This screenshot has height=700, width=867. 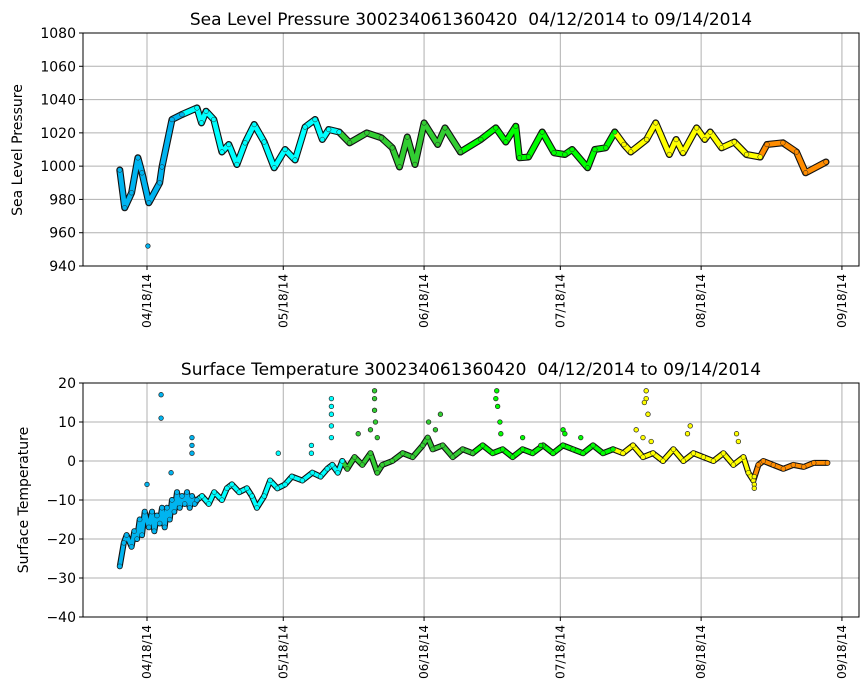 What do you see at coordinates (58, 167) in the screenshot?
I see `y-tick-label: 1000` at bounding box center [58, 167].